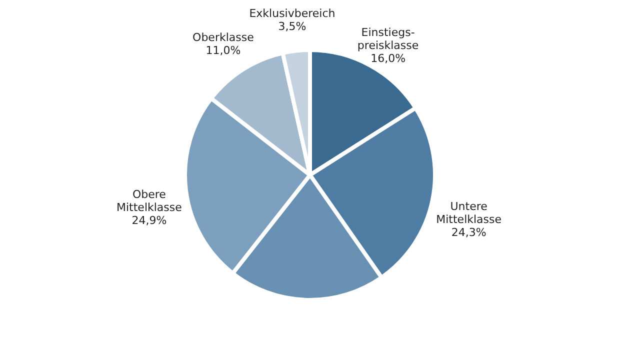 Image resolution: width=620 pixels, height=350 pixels. I want to click on data-label: 24,3%, so click(468, 232).